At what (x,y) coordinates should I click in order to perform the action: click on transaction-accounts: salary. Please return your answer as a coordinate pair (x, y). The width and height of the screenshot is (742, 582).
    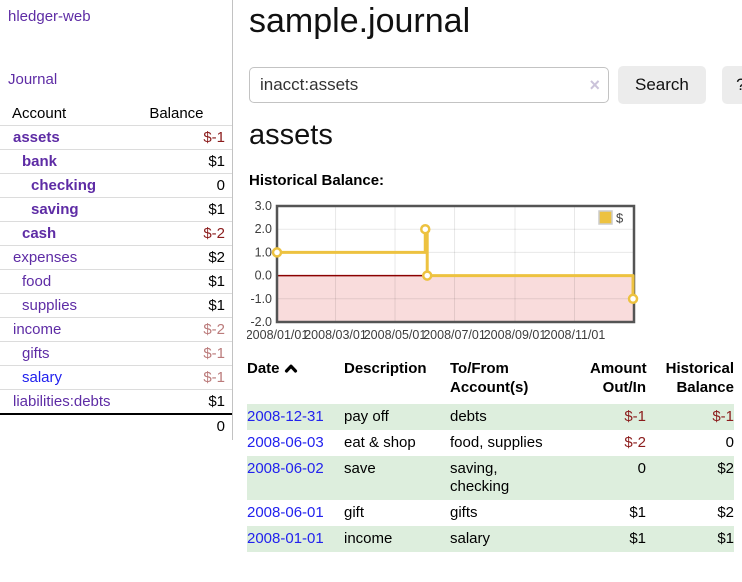
    Looking at the image, I should click on (470, 538).